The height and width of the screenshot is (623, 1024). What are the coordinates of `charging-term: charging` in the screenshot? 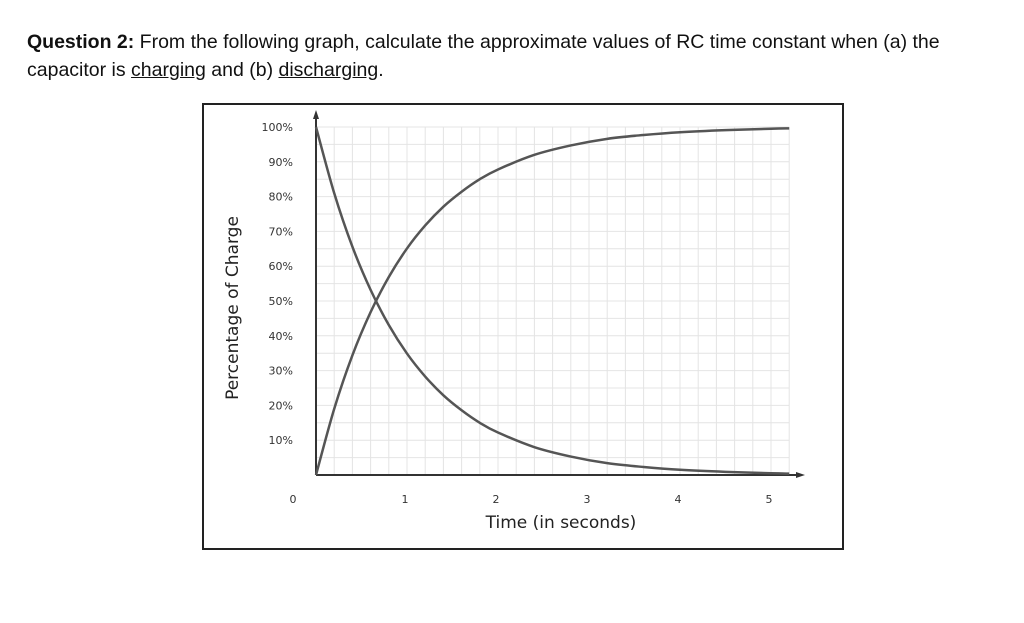 It's located at (168, 70).